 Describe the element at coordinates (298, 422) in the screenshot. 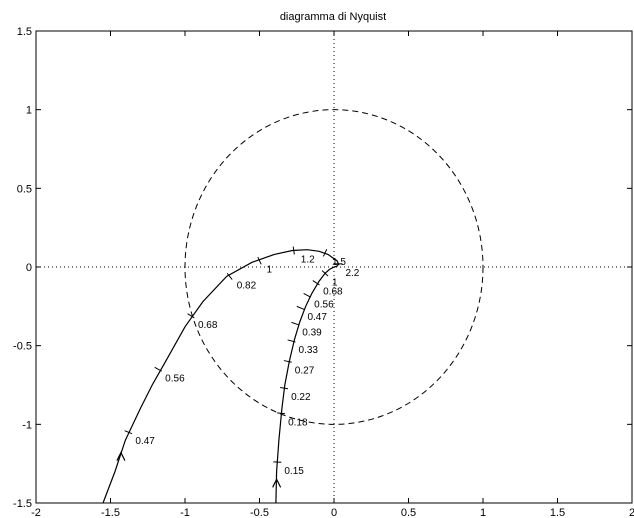

I see `frequency-label: 0.18` at that location.